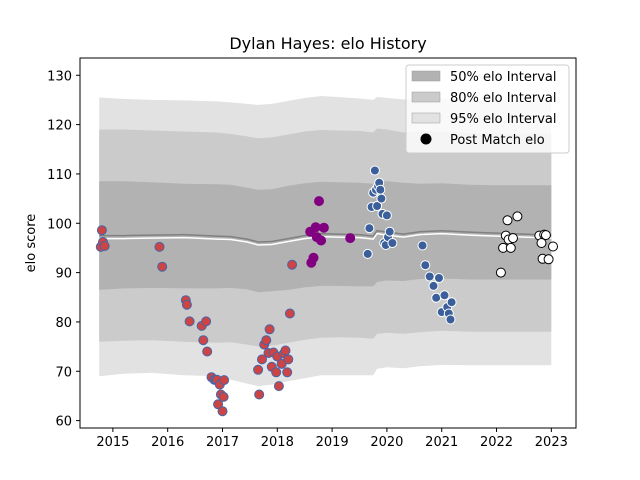 The image size is (640, 480). What do you see at coordinates (63, 249) in the screenshot?
I see `y-axis: 60 70 80 90 100 110 120 130` at bounding box center [63, 249].